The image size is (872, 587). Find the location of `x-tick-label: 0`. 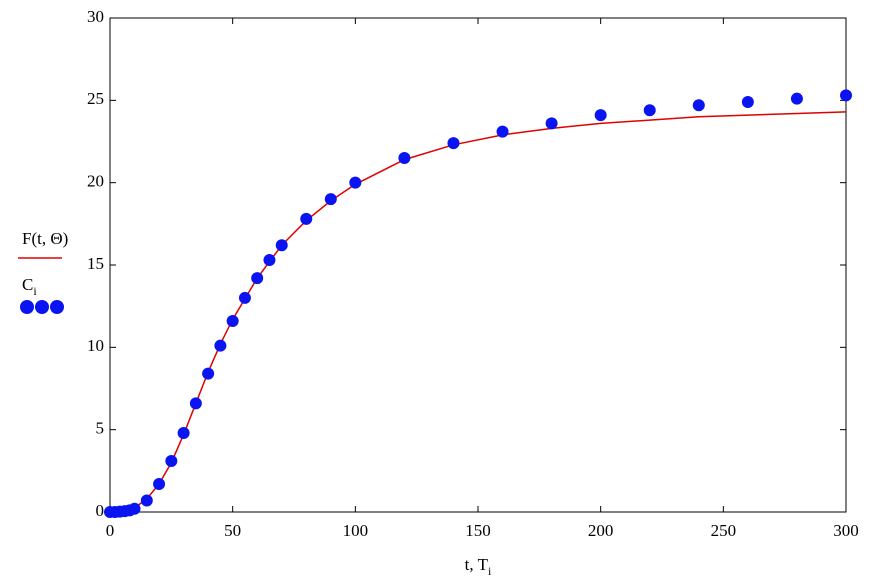

x-tick-label: 0 is located at coordinates (110, 530).